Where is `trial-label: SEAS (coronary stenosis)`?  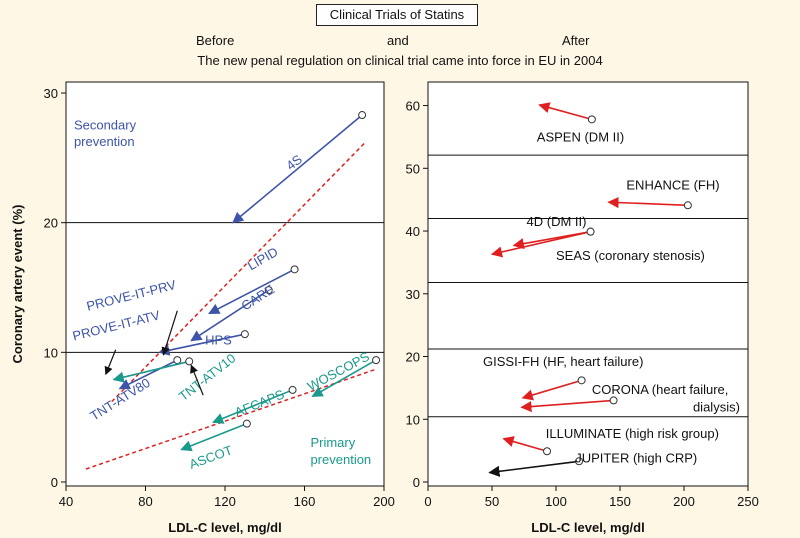
trial-label: SEAS (coronary stenosis) is located at coordinates (630, 255).